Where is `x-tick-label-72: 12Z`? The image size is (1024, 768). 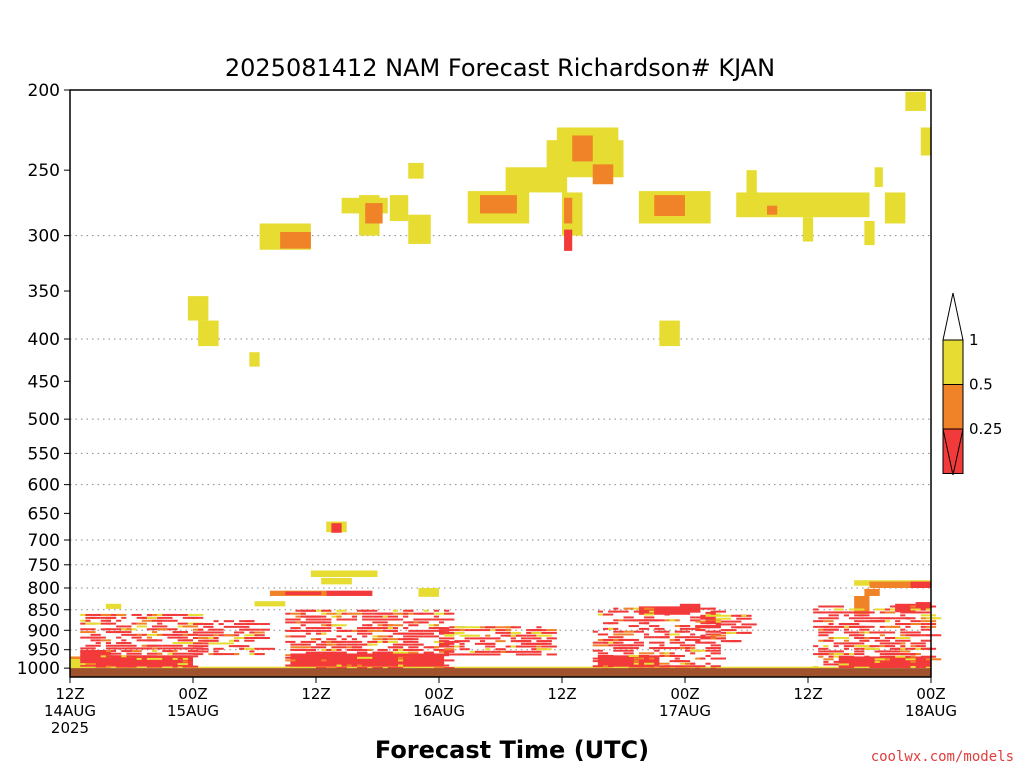
x-tick-label-72: 12Z is located at coordinates (807, 694).